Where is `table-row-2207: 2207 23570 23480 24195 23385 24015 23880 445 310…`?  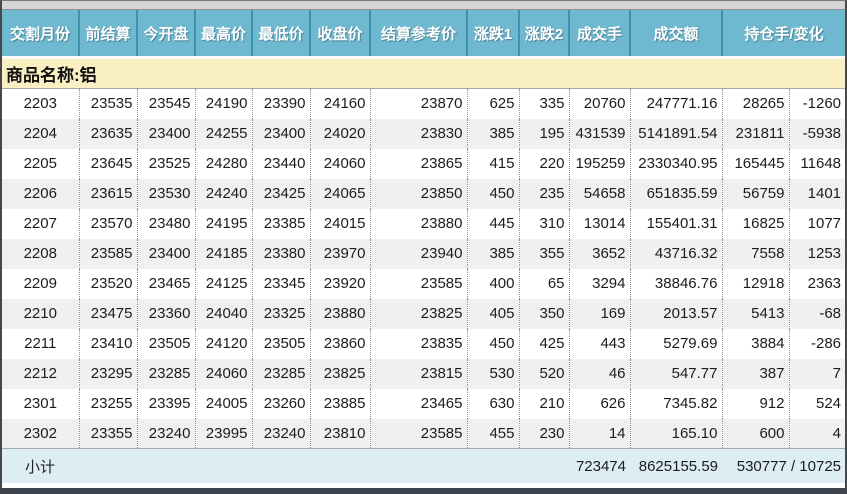
table-row-2207: 2207 23570 23480 24195 23385 24015 23880 445 310… is located at coordinates (423, 223).